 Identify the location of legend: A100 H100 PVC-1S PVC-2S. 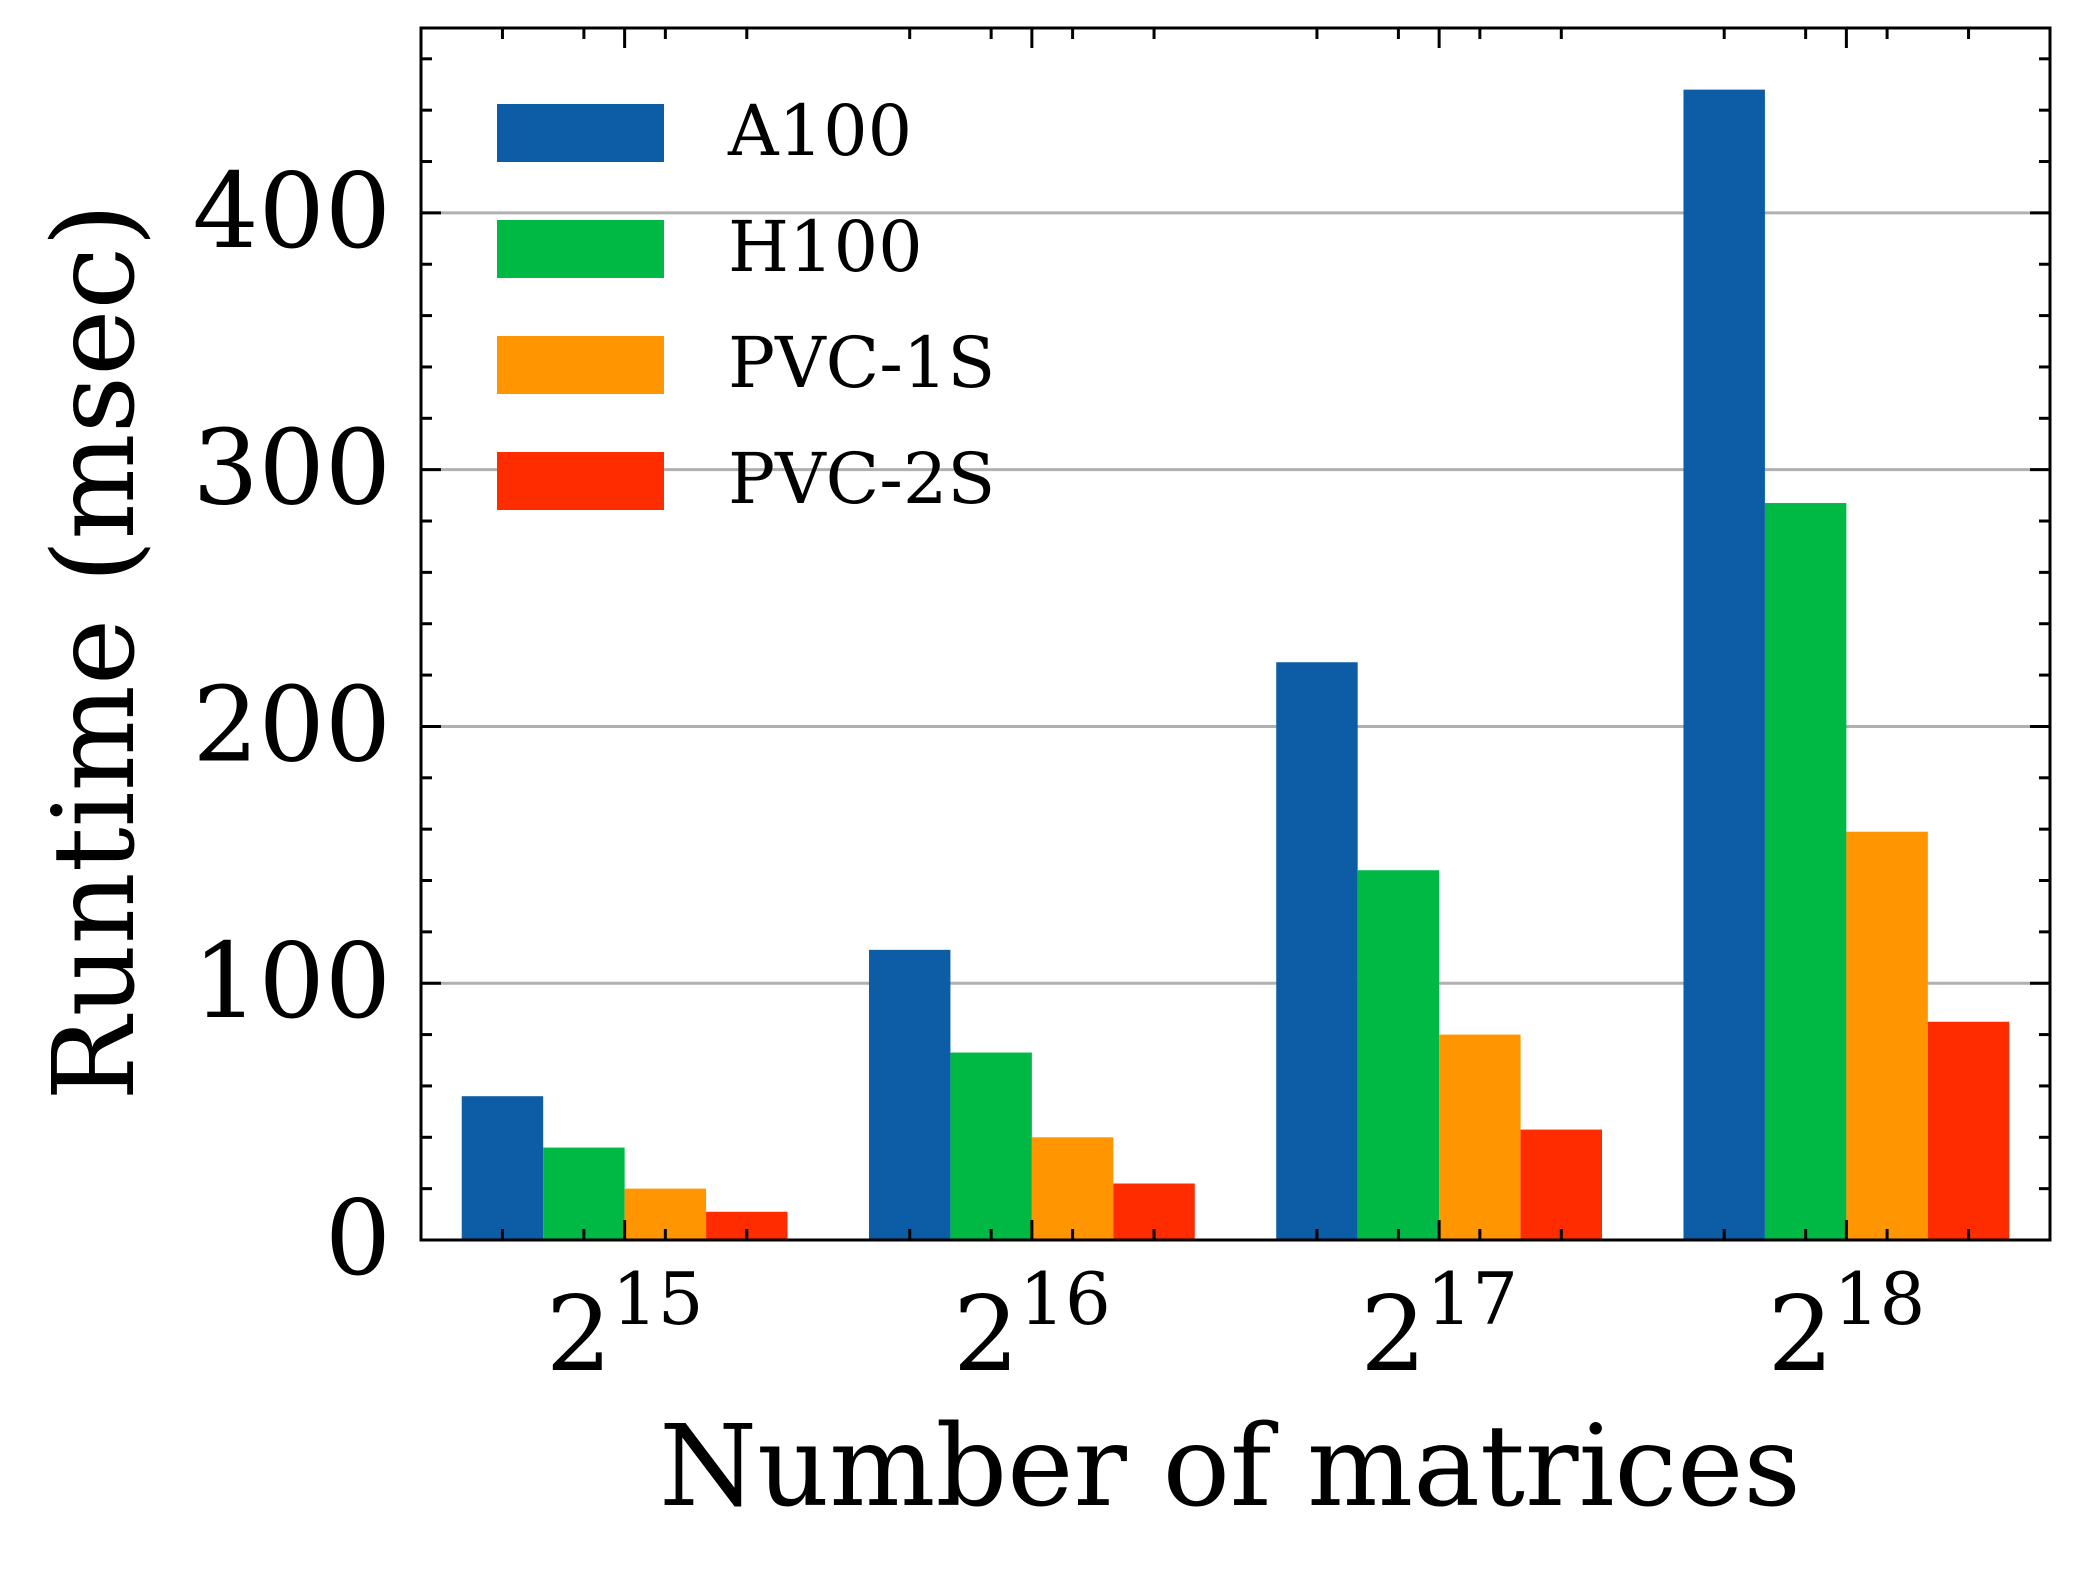
(746, 305).